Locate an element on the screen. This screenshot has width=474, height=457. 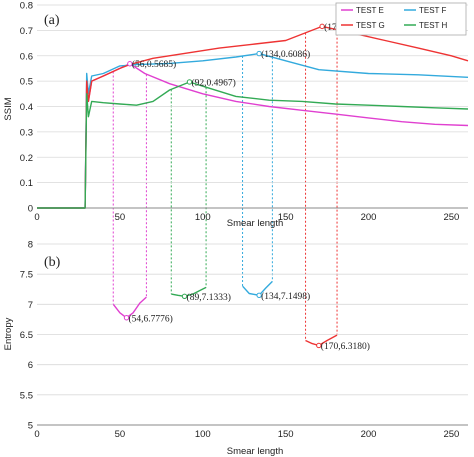
series-test-h-b is located at coordinates (189, 291).